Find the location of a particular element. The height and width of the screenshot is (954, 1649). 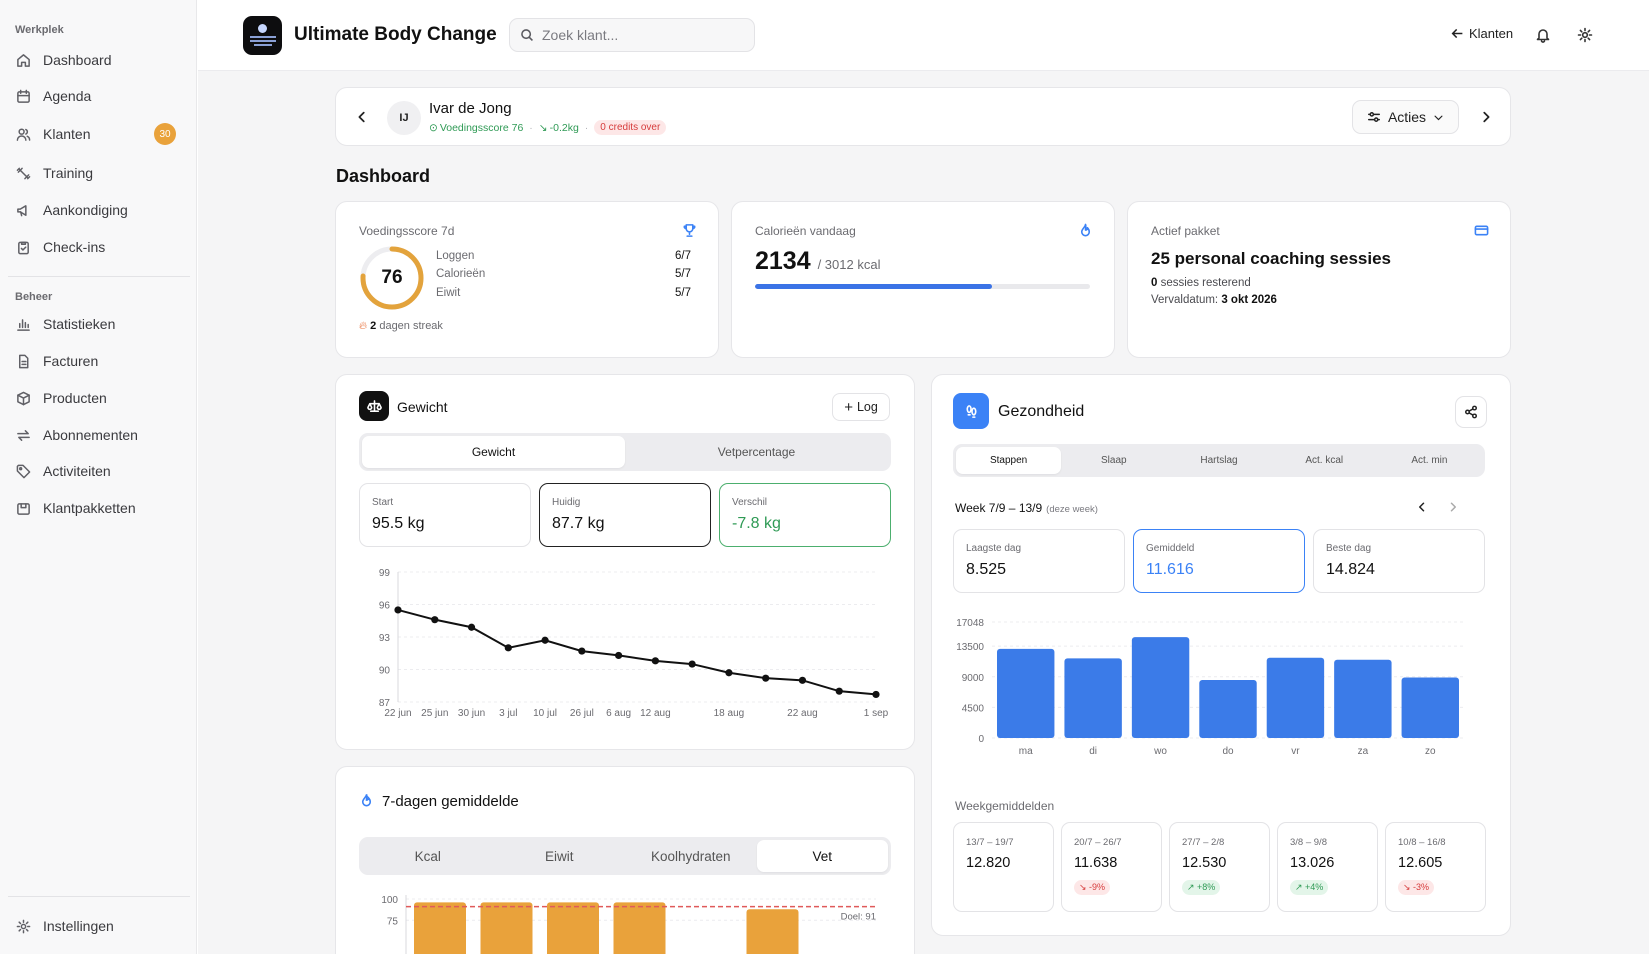

weekly-change-badge: ↘ -9% is located at coordinates (1092, 887).